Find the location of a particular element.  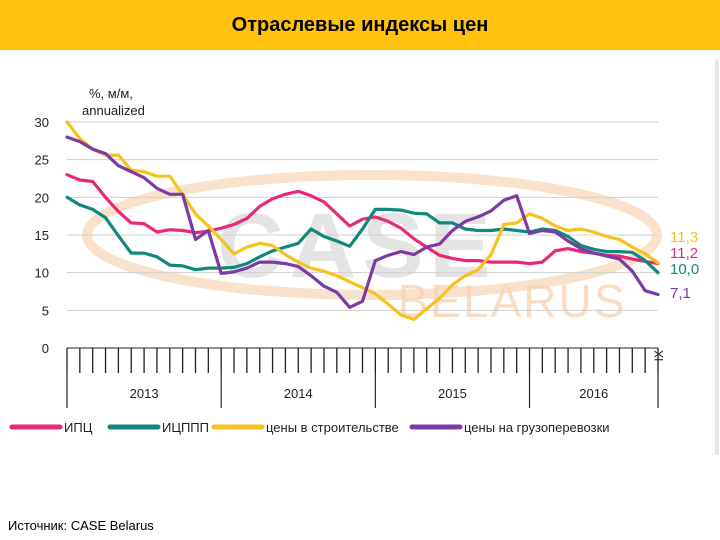

y-axis-label-line2: annualized is located at coordinates (113, 110).